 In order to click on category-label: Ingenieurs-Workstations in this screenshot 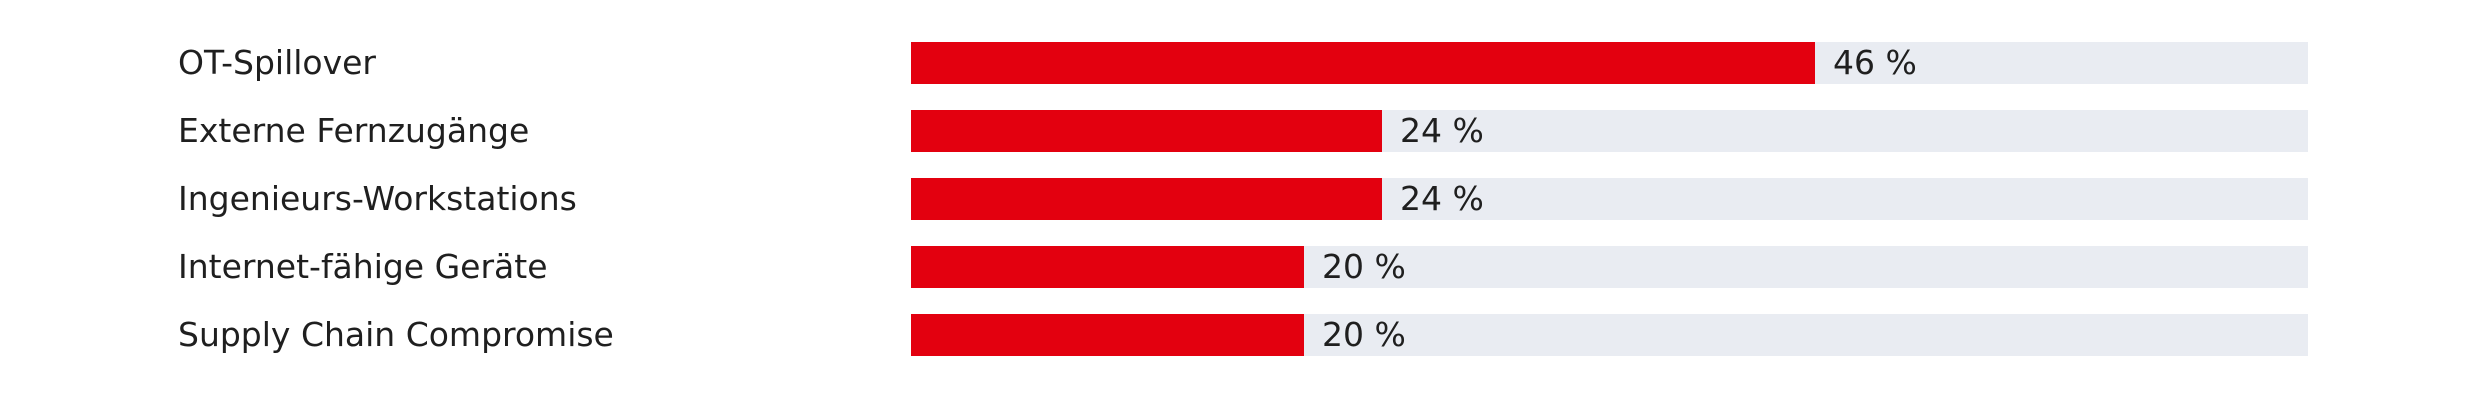, I will do `click(377, 198)`.